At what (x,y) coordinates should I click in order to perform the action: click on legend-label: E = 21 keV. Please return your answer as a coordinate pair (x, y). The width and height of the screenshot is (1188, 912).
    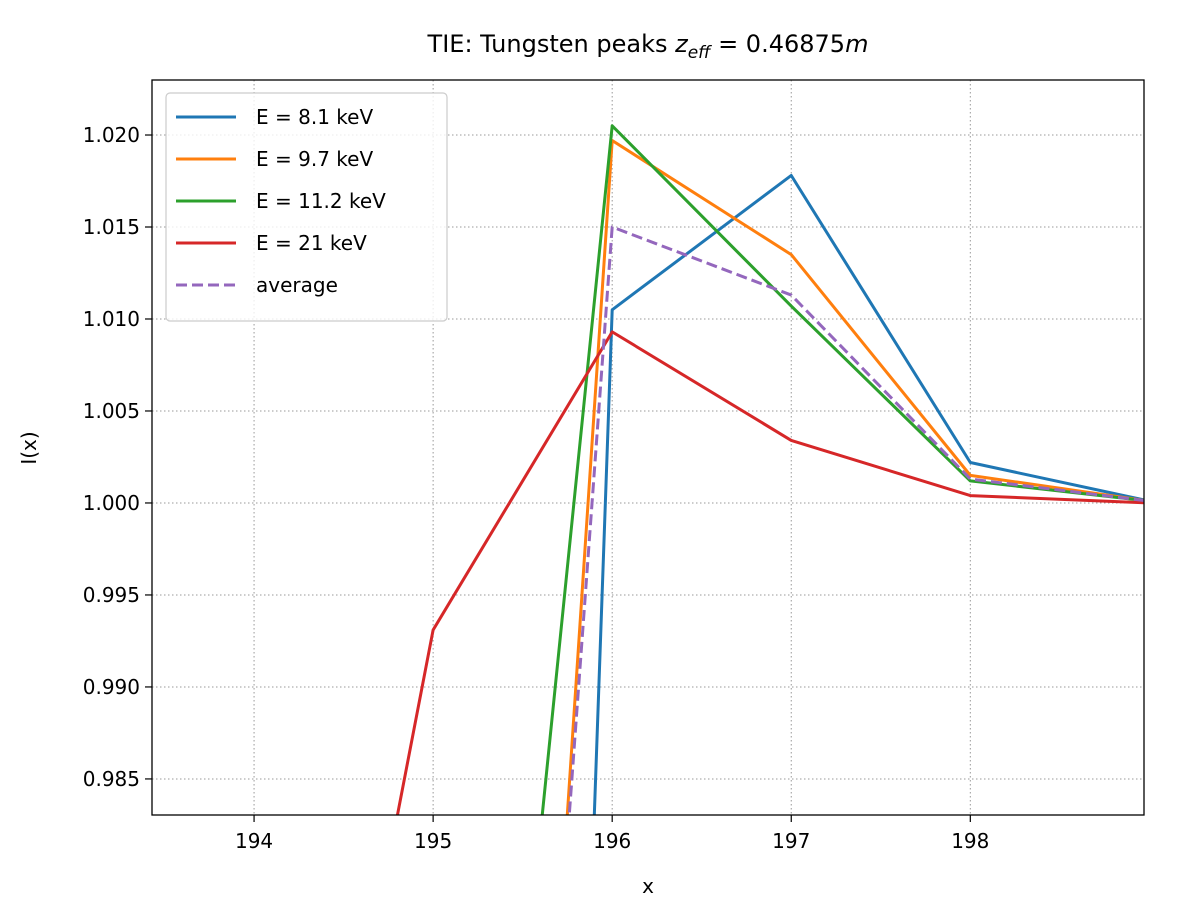
    Looking at the image, I should click on (311, 243).